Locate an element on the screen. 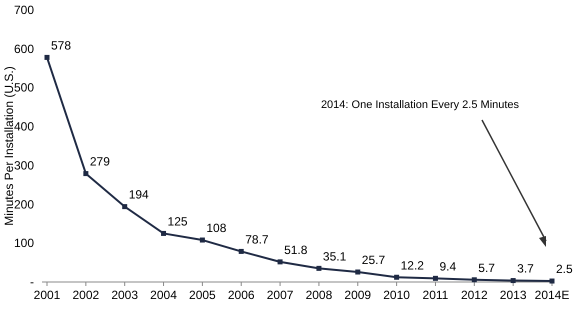  y-tick-label: 100 is located at coordinates (24, 243).